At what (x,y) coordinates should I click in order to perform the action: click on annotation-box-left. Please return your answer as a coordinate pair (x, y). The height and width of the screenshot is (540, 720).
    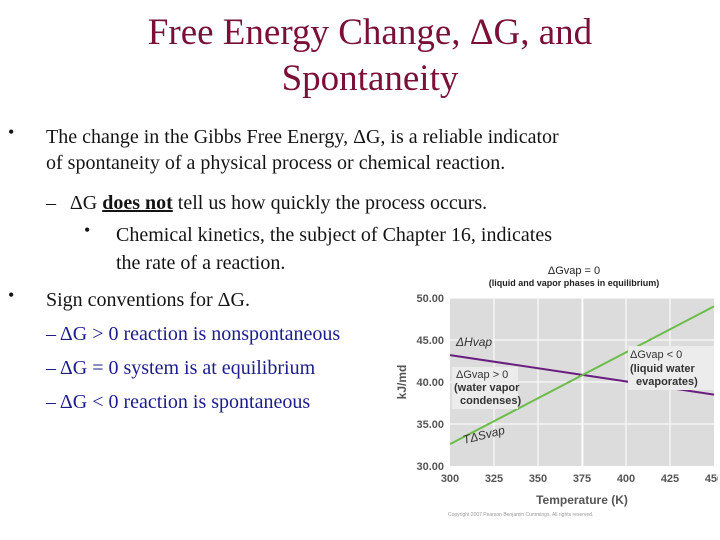
    Looking at the image, I should click on (485, 388).